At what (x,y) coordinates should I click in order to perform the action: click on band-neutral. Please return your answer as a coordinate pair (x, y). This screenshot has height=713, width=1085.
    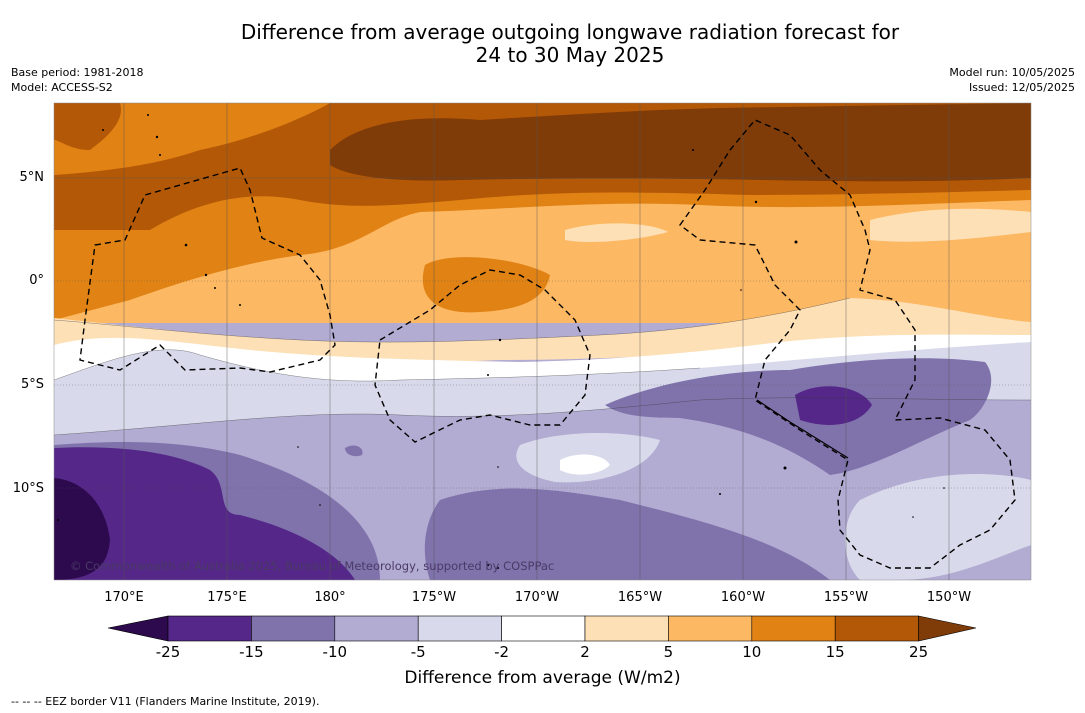
    Looking at the image, I should click on (542, 361).